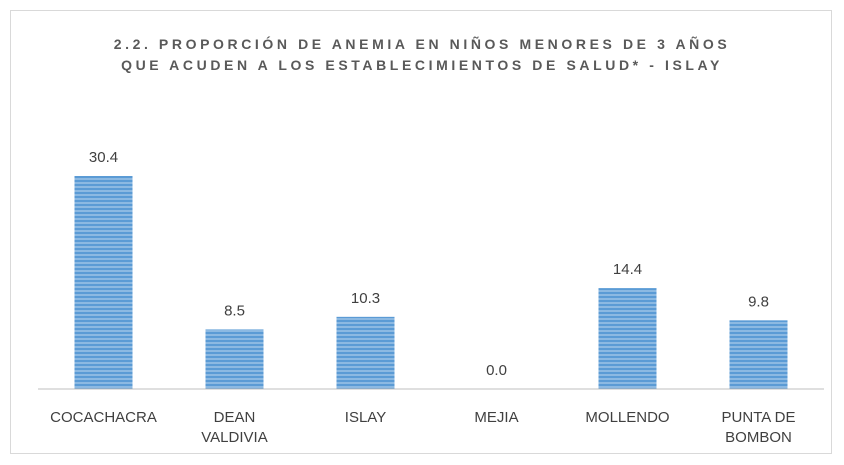 The image size is (844, 465). Describe the element at coordinates (103, 417) in the screenshot. I see `x-tick-label: COCACHACRA` at that location.